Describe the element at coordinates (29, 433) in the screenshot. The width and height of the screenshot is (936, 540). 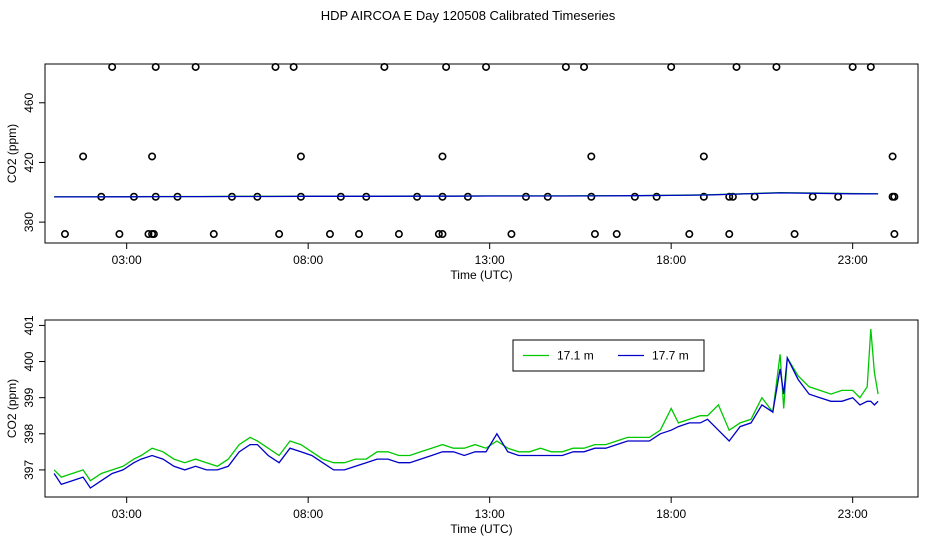
I see `y-tick-label: 398` at that location.